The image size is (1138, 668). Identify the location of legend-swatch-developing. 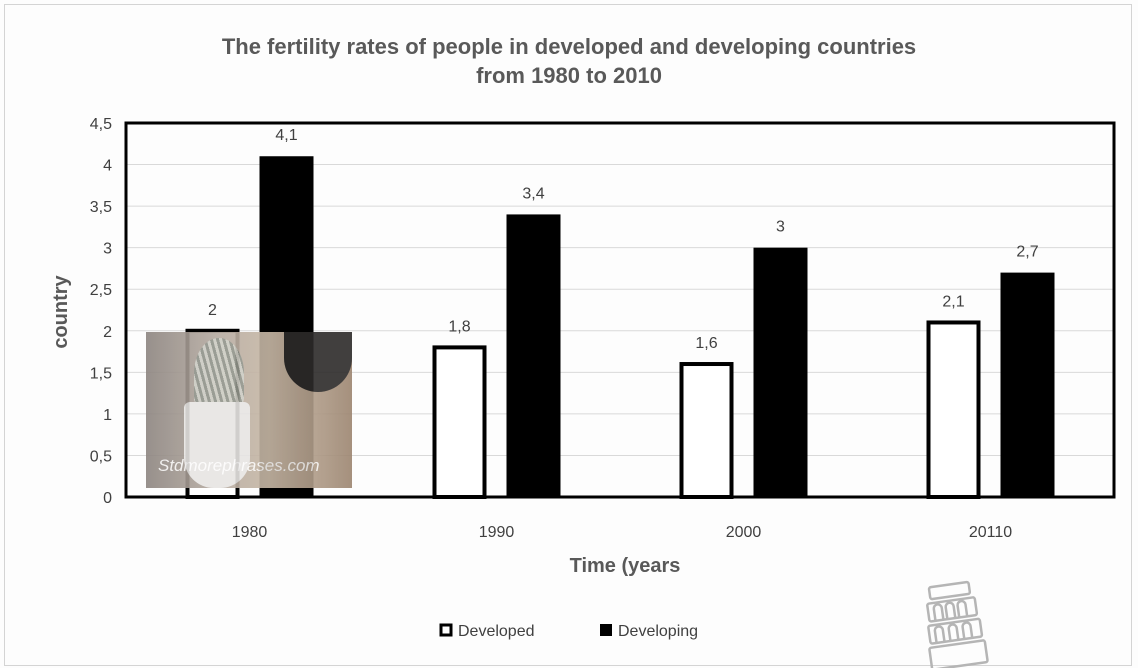
(606, 630).